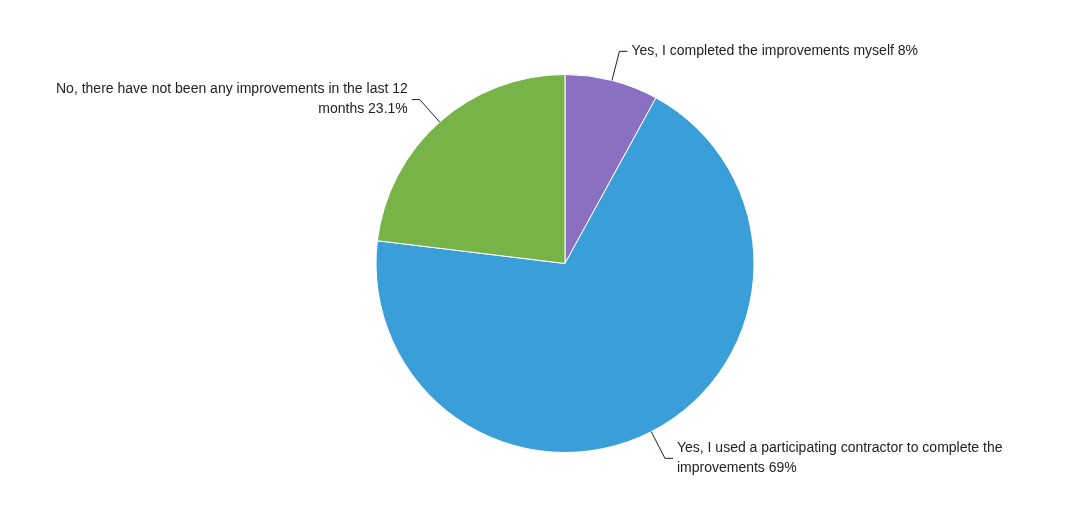 The image size is (1065, 527). Describe the element at coordinates (232, 98) in the screenshot. I see `slice-label: No, there have not been any improvements in the last 12 months 23.1%` at that location.